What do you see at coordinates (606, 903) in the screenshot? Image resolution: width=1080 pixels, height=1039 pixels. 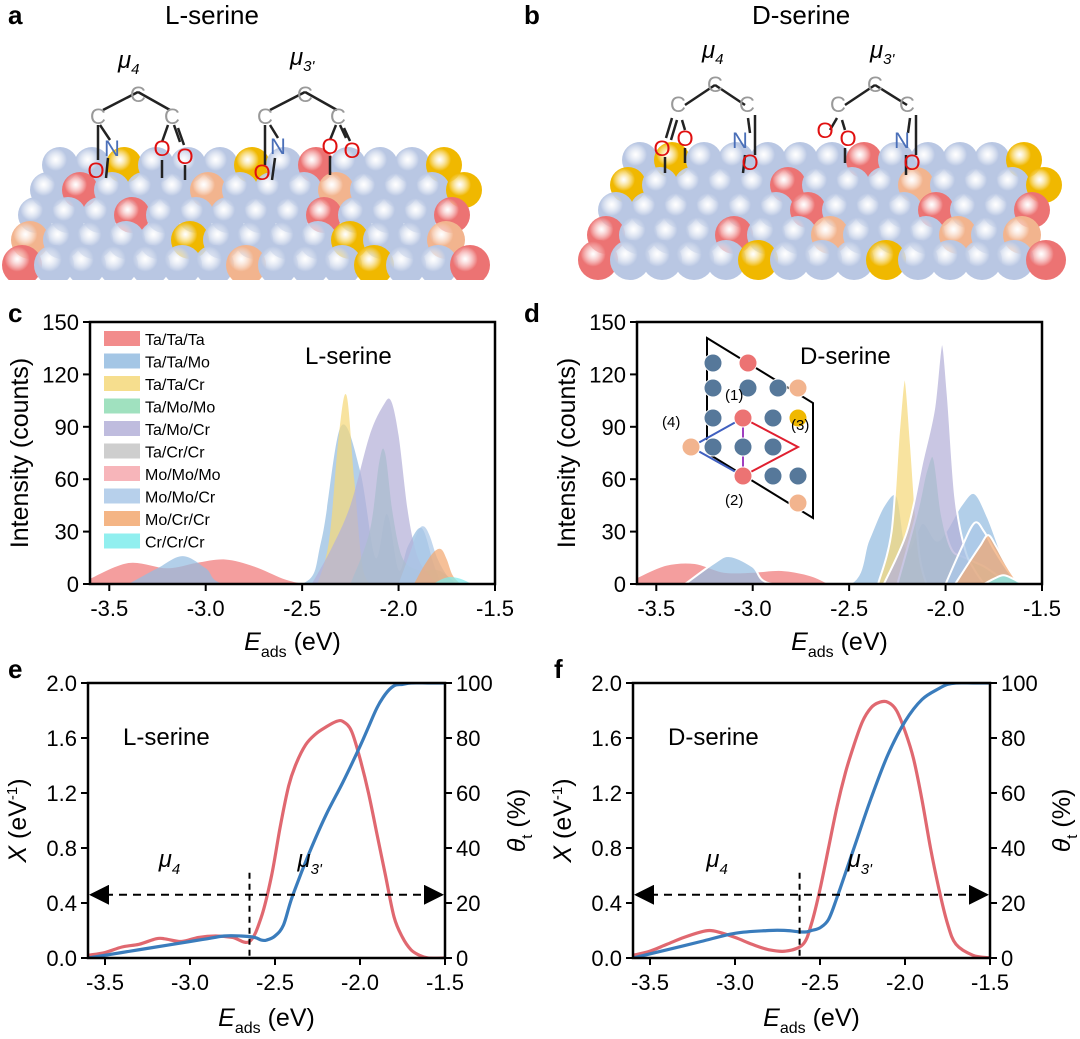 I see `y-tick-label: 0.4` at bounding box center [606, 903].